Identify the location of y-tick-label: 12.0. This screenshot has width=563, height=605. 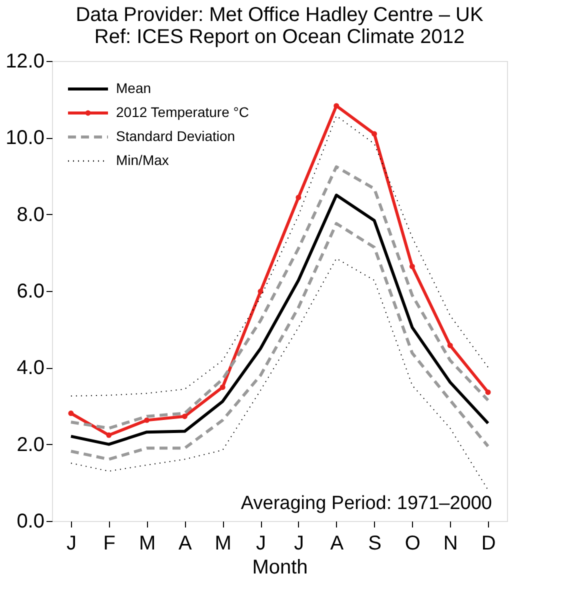
(25, 61).